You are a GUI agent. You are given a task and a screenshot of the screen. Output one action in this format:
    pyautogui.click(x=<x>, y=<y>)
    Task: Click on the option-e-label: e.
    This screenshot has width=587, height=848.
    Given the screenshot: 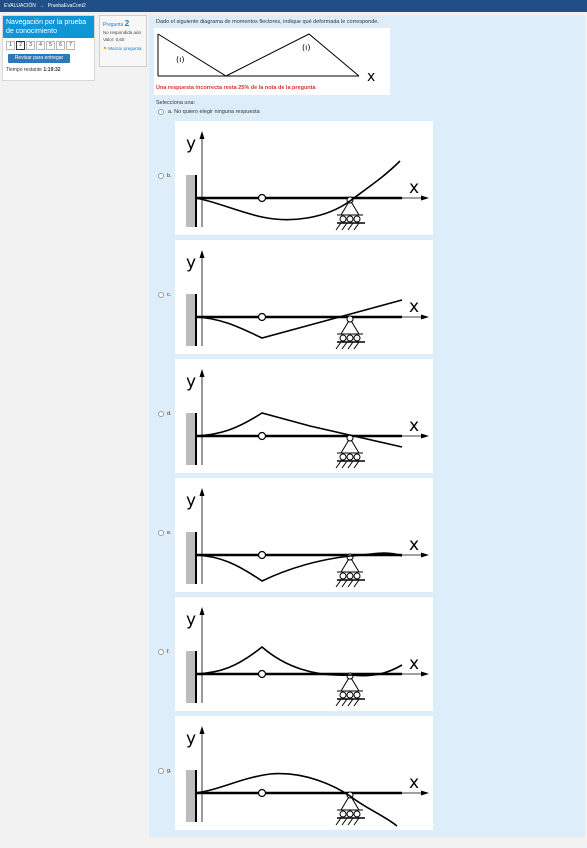 What is the action you would take?
    pyautogui.click(x=169, y=533)
    